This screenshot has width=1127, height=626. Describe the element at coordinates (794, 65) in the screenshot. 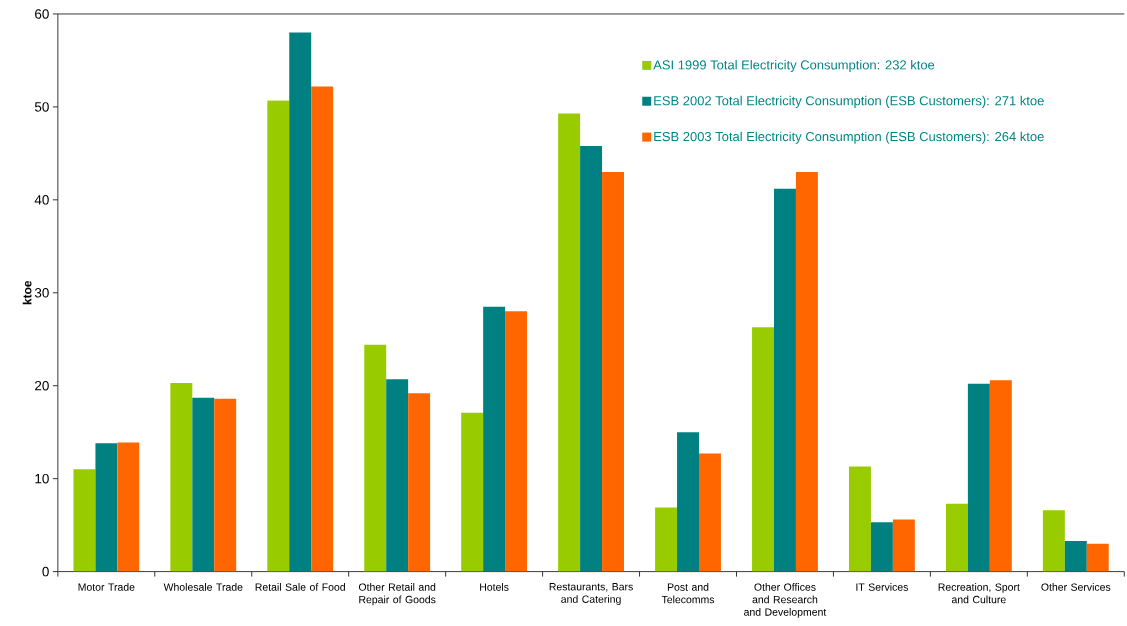

I see `legend-label: ASI 1999 Total Electricity Consumption: 232 ktoe` at that location.